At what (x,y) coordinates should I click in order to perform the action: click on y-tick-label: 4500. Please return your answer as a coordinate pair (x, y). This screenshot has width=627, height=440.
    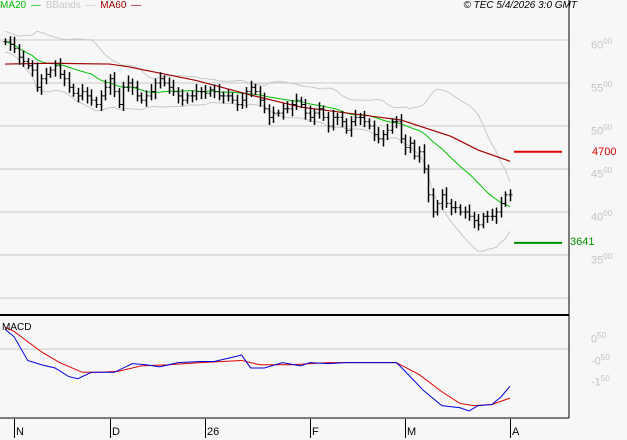
    Looking at the image, I should click on (602, 173).